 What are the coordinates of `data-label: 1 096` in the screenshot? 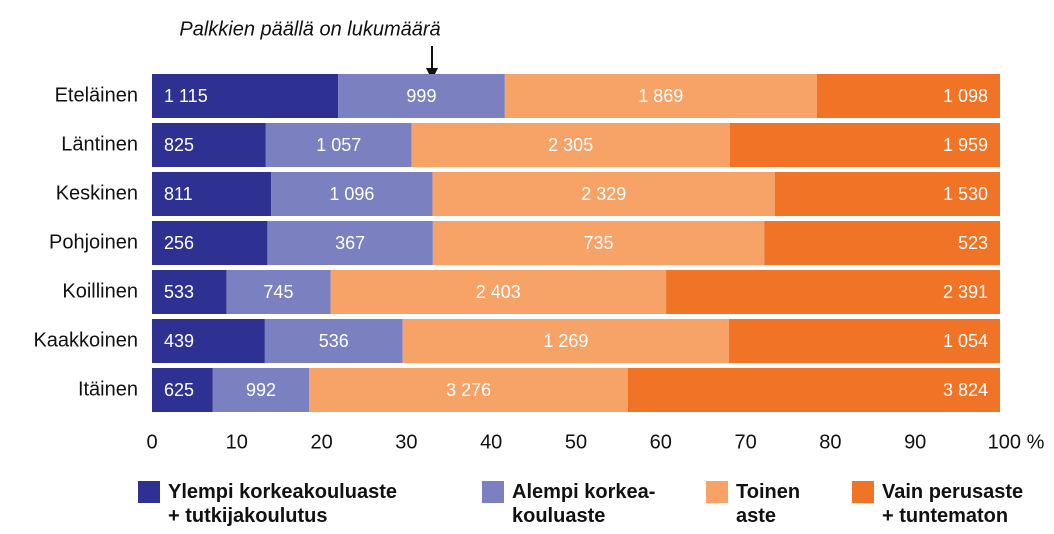 It's located at (351, 194).